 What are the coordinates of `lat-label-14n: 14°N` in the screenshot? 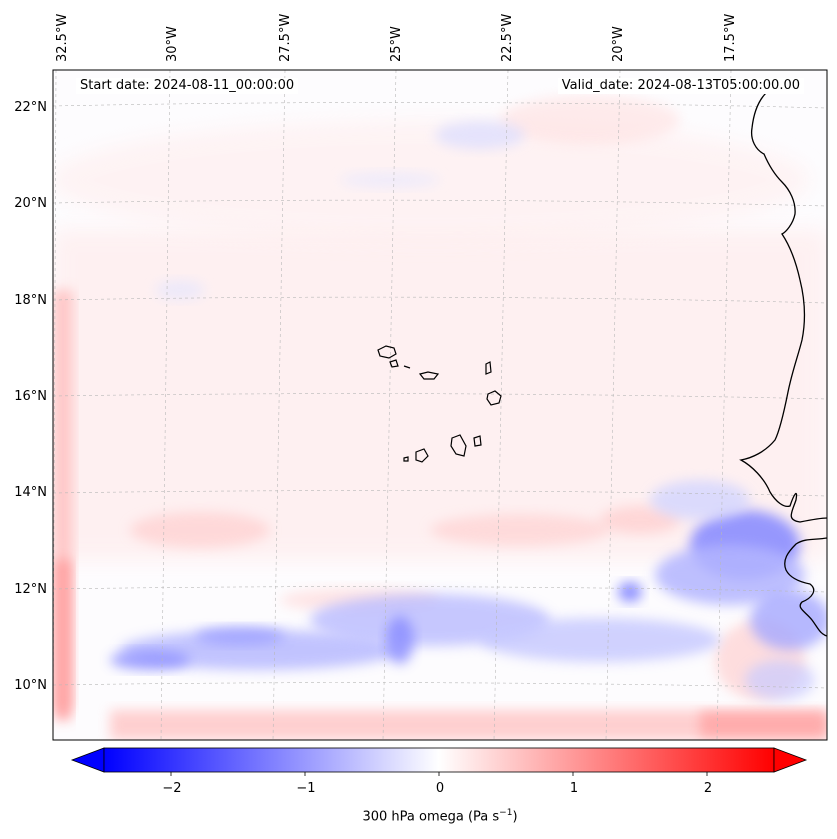 It's located at (30, 492).